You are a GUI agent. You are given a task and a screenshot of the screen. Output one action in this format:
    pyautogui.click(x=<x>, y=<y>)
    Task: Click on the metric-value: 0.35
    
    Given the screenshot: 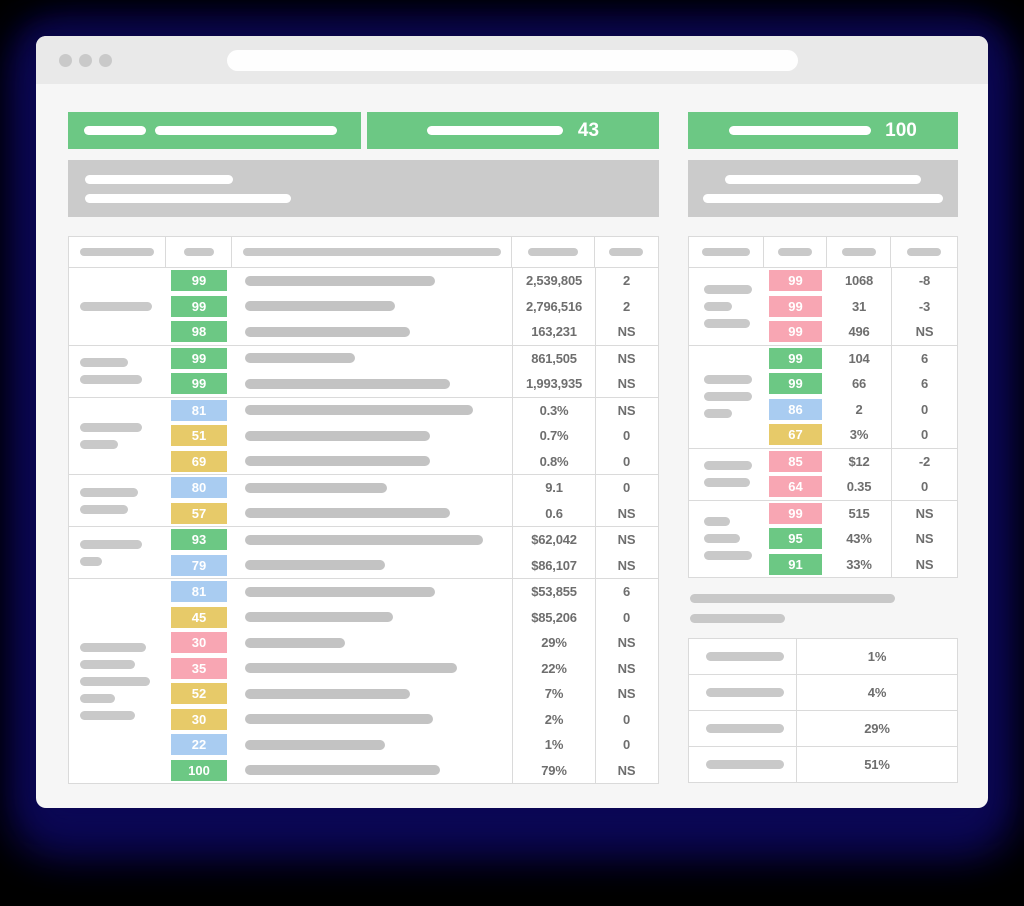 What is the action you would take?
    pyautogui.click(x=859, y=487)
    